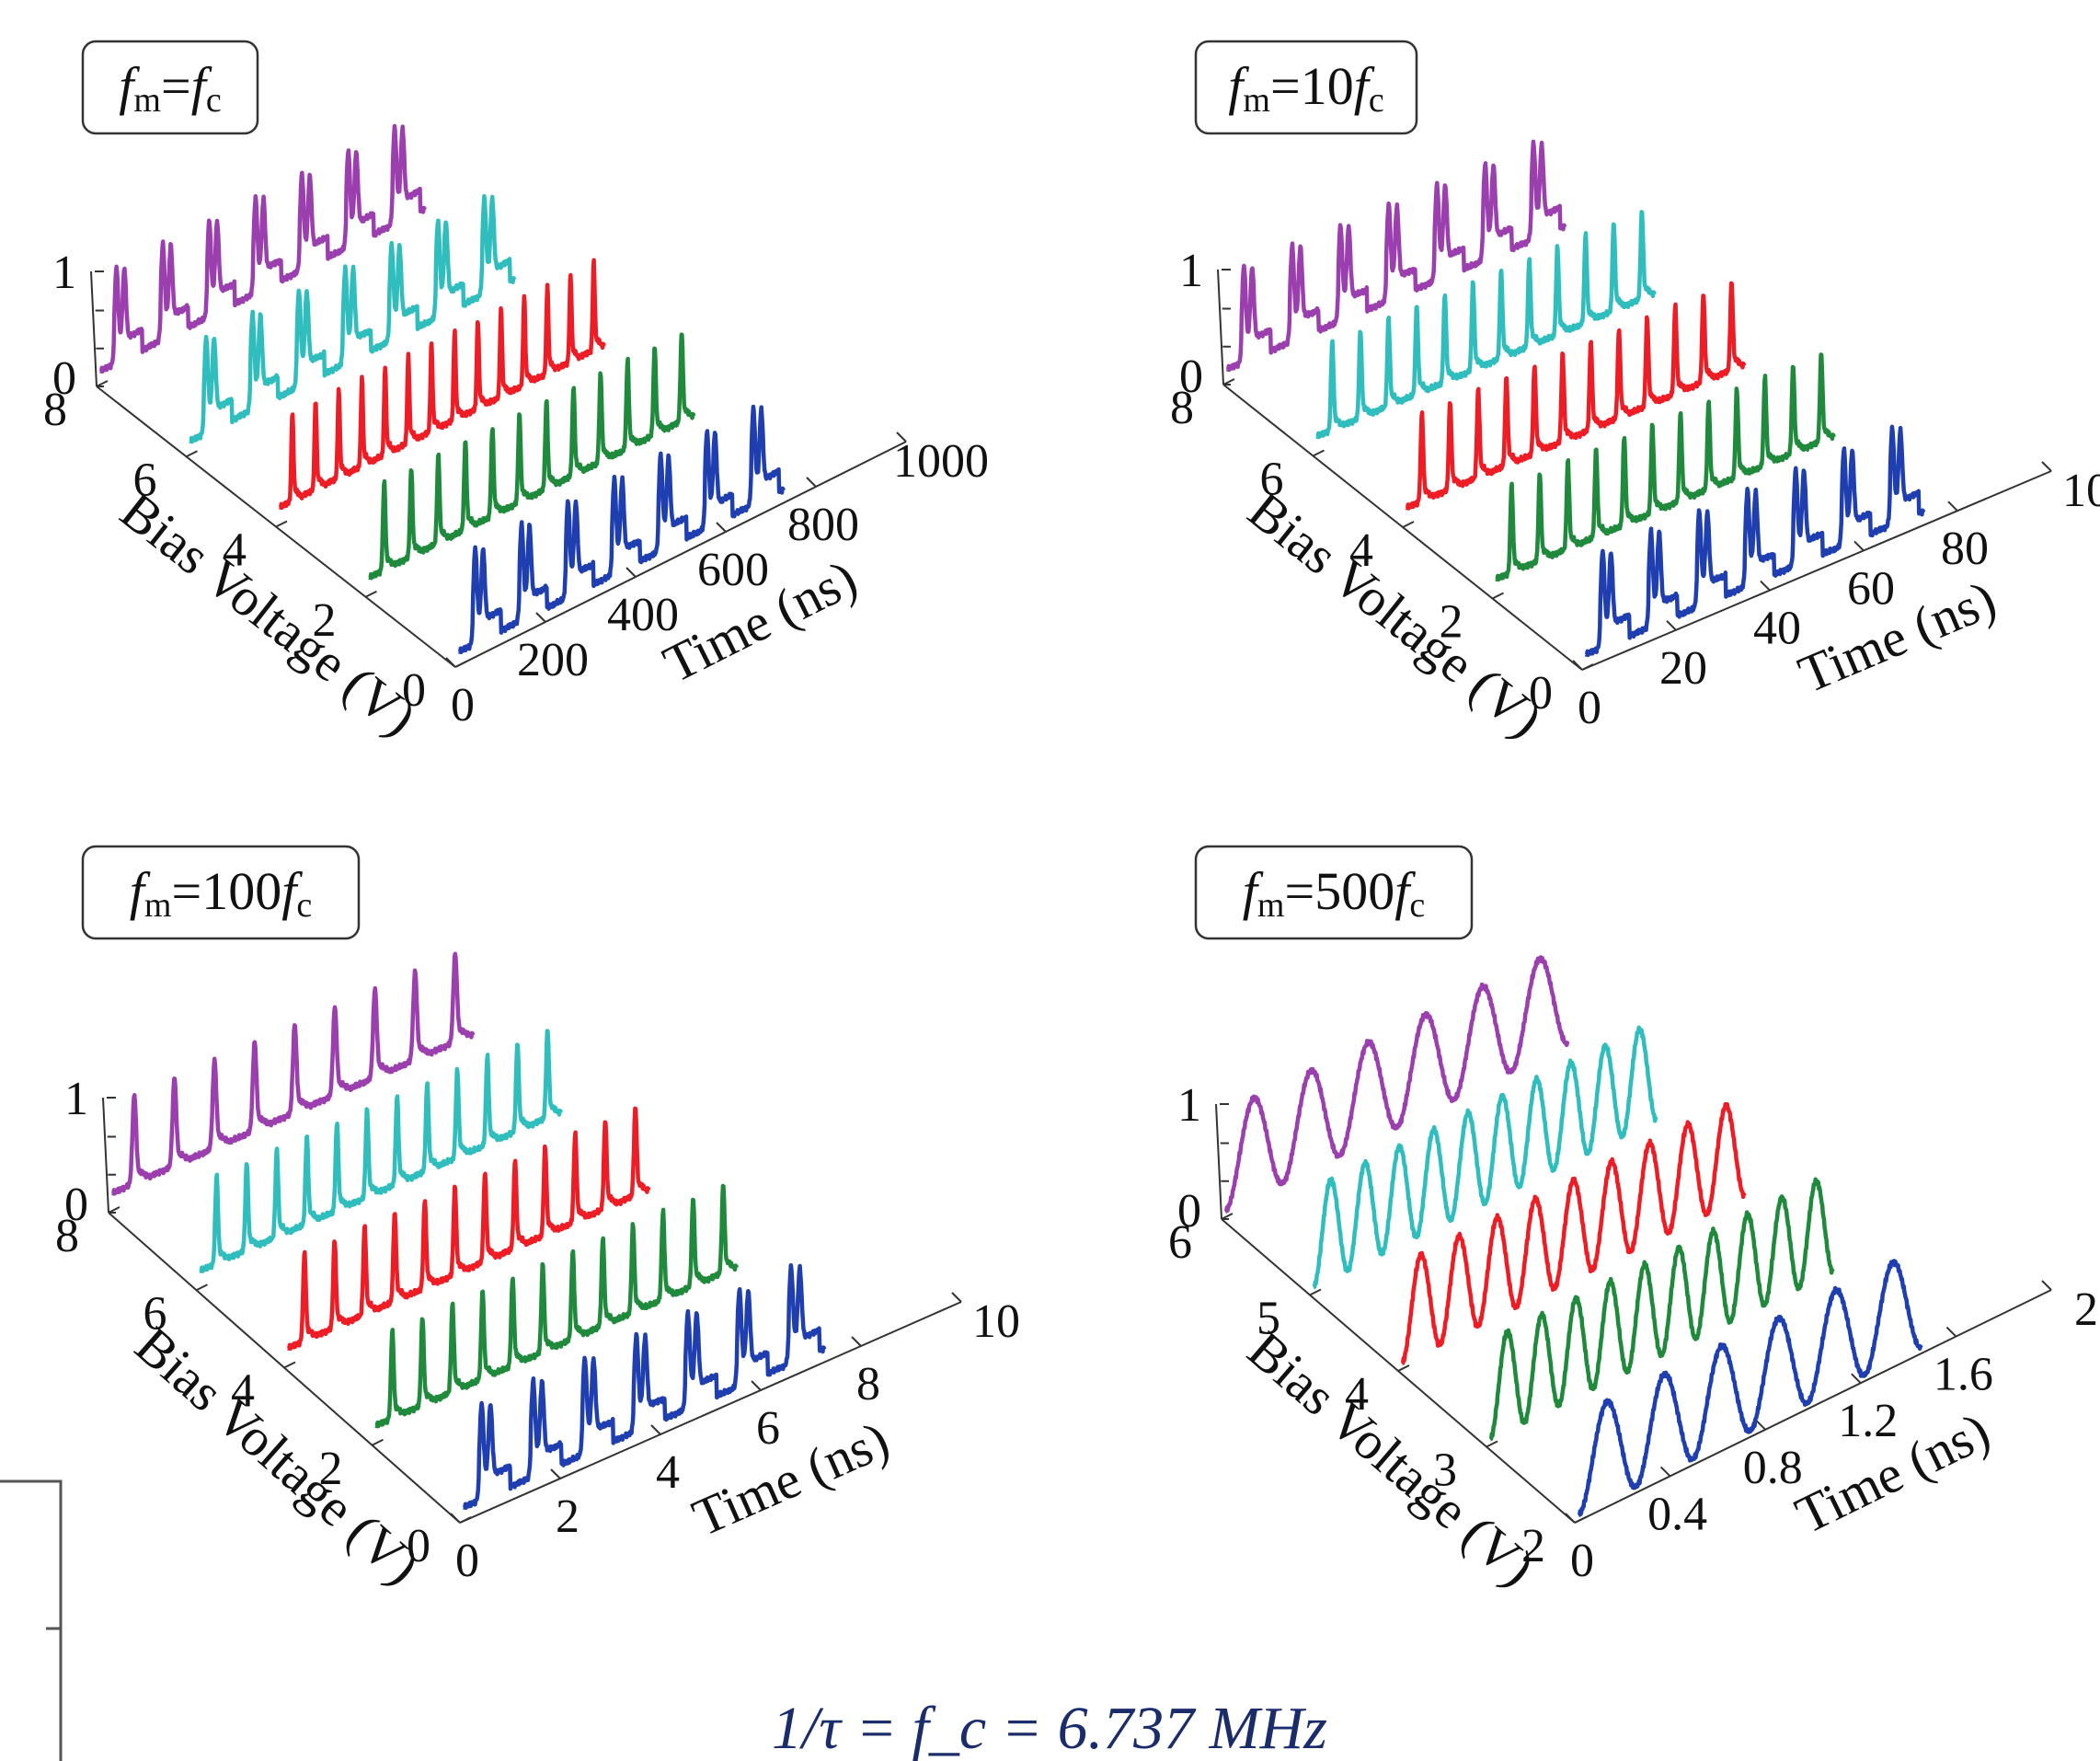 Image resolution: width=2100 pixels, height=1761 pixels. Describe the element at coordinates (668, 1472) in the screenshot. I see `x-tick-label: 4` at that location.